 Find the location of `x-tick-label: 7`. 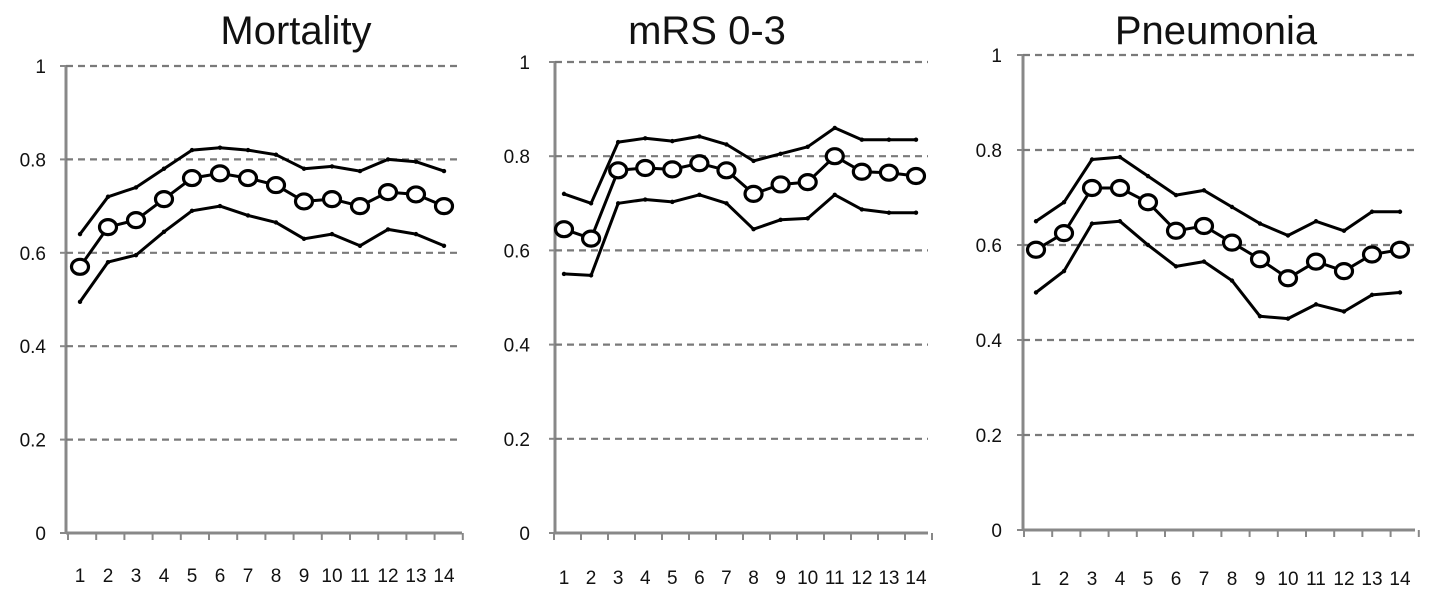

x-tick-label: 7 is located at coordinates (726, 578).